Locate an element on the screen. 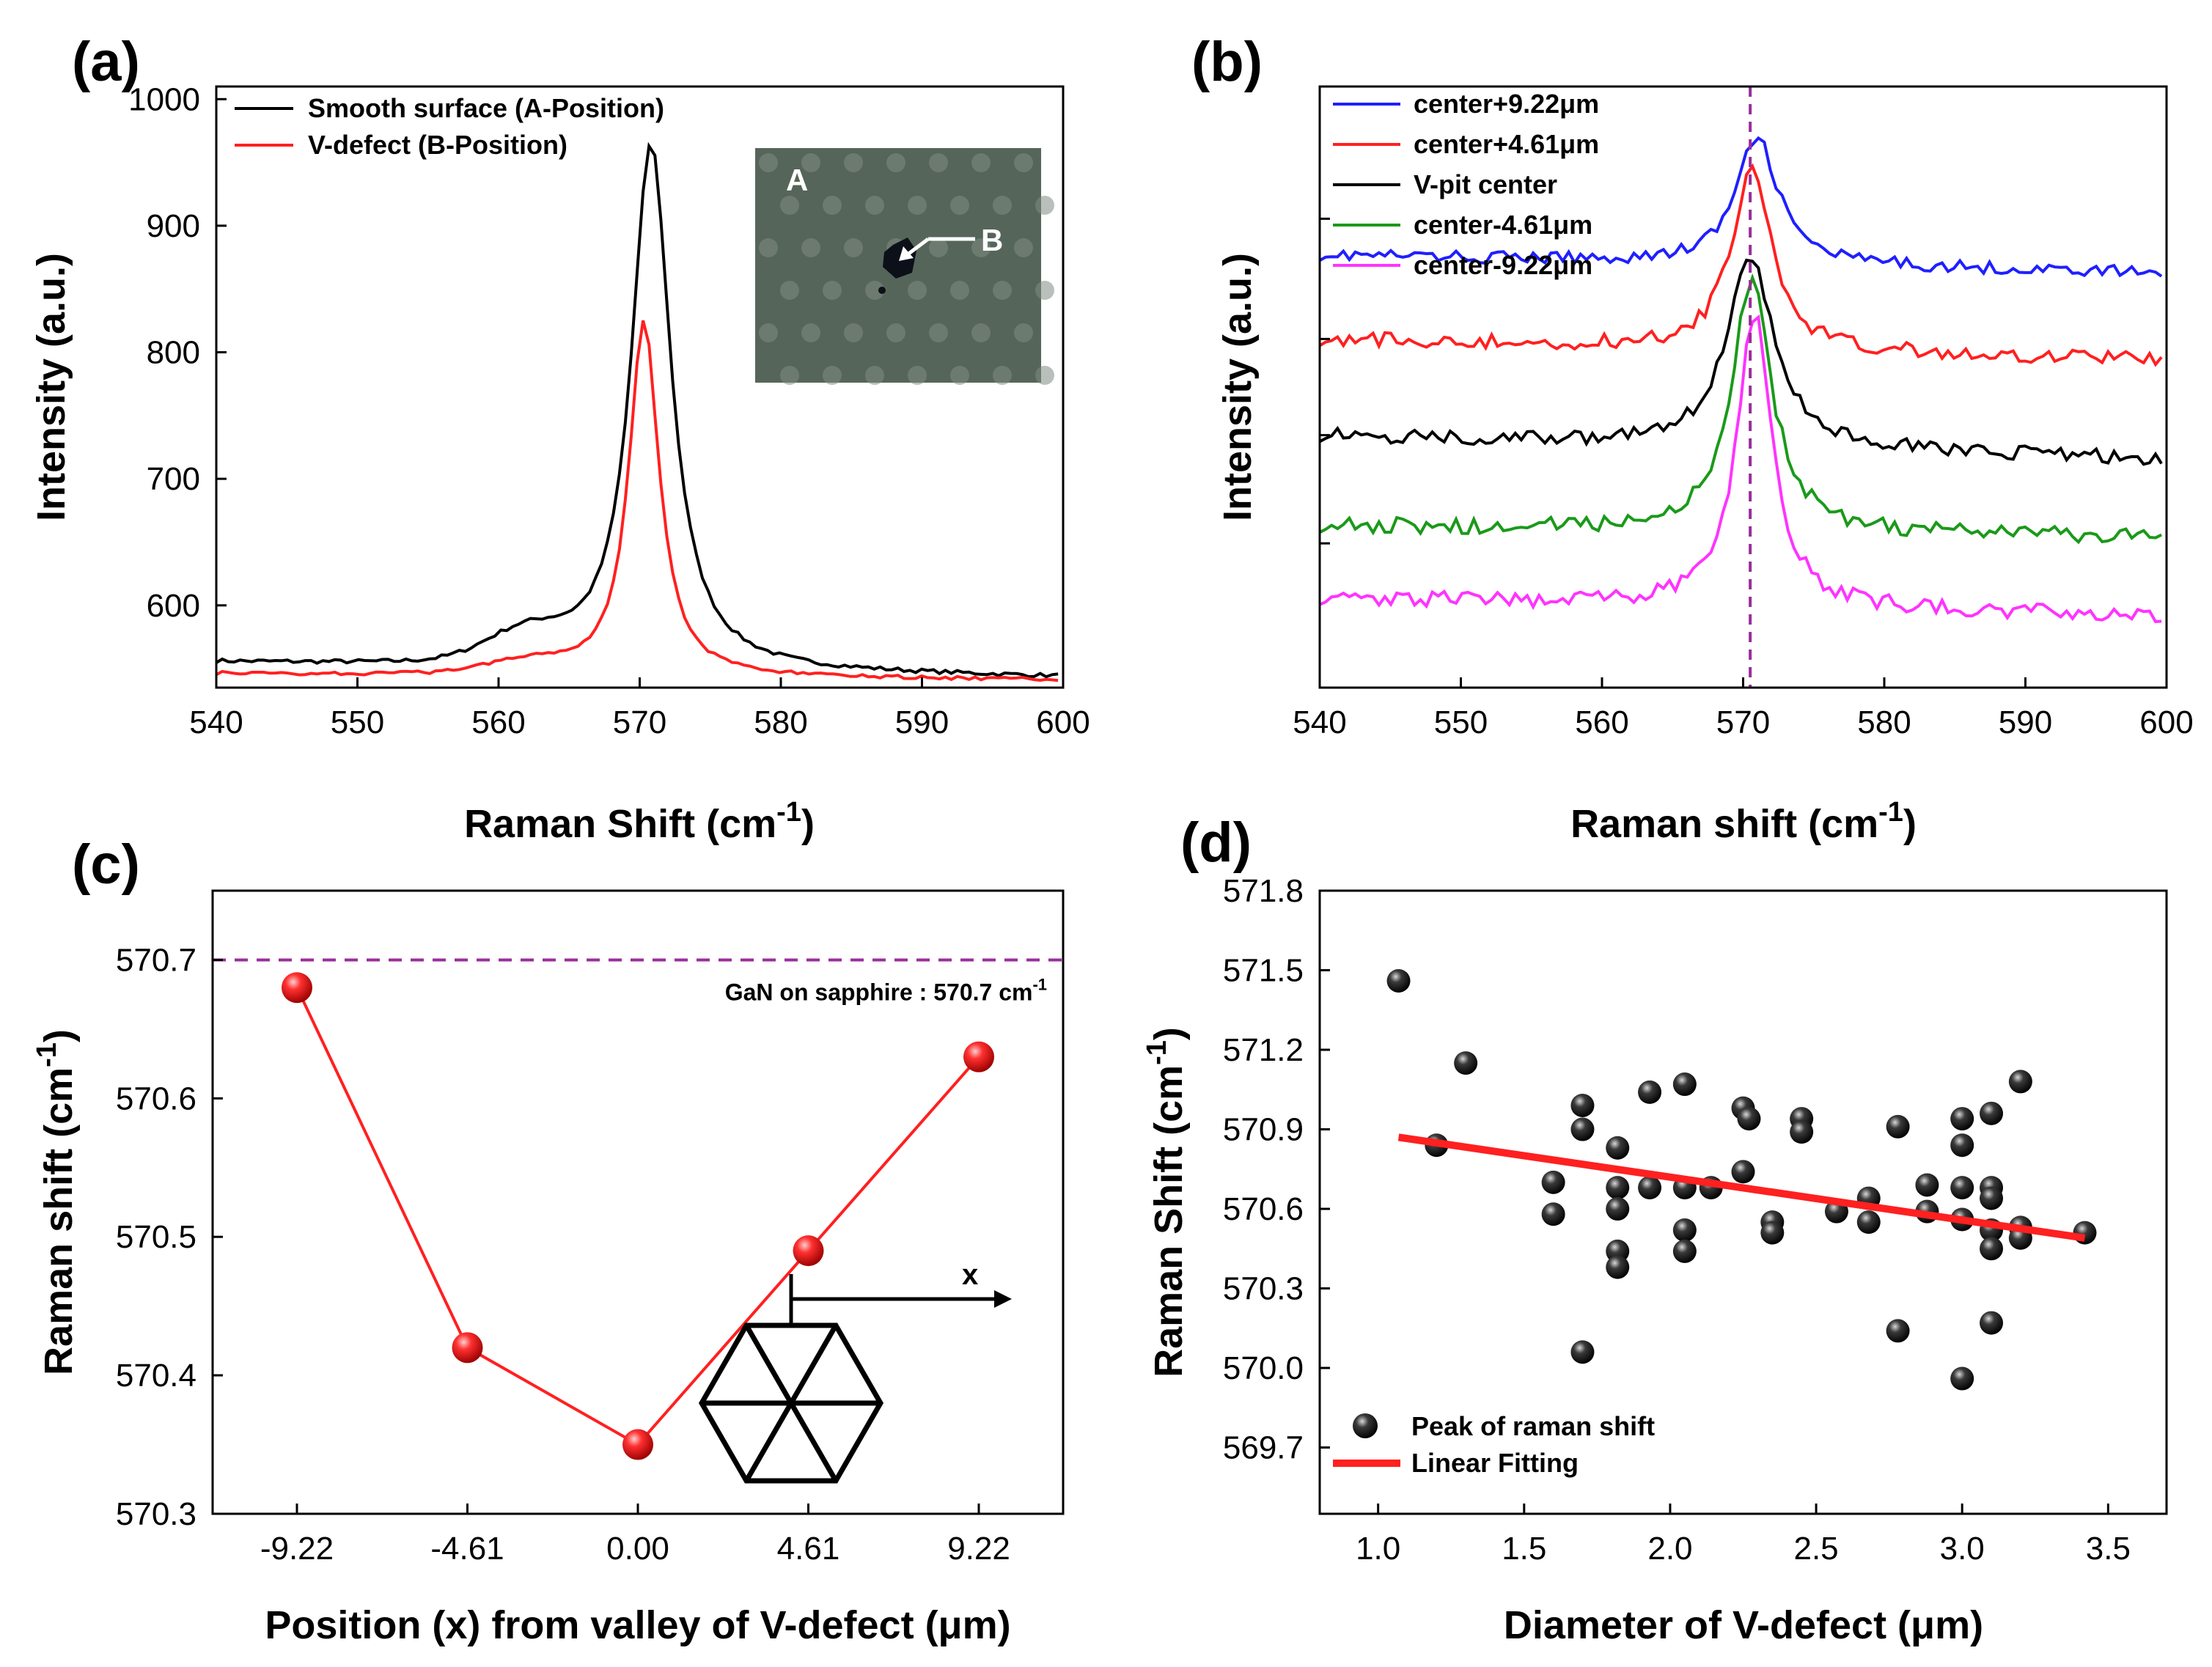  y-axis-label-a: Intensity (a.u.) is located at coordinates (51, 387).